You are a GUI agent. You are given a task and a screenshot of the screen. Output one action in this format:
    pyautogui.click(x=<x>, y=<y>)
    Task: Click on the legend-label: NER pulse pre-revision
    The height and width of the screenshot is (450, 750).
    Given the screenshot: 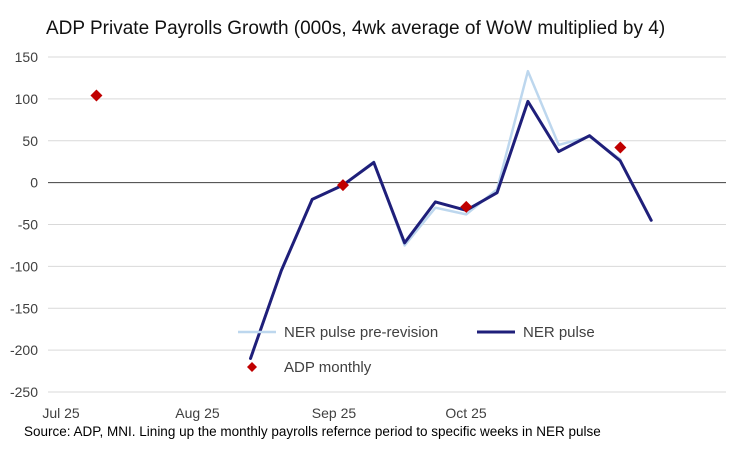 What is the action you would take?
    pyautogui.click(x=361, y=332)
    